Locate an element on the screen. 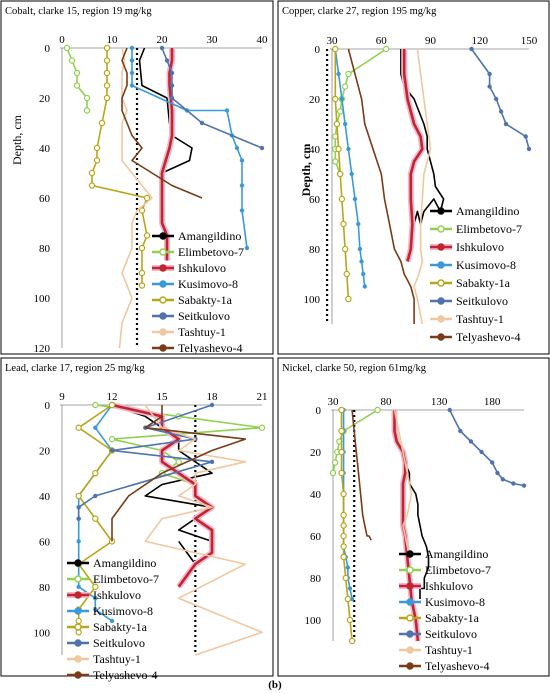 This screenshot has height=694, width=550. copper-xtick-2: 90 is located at coordinates (431, 41).